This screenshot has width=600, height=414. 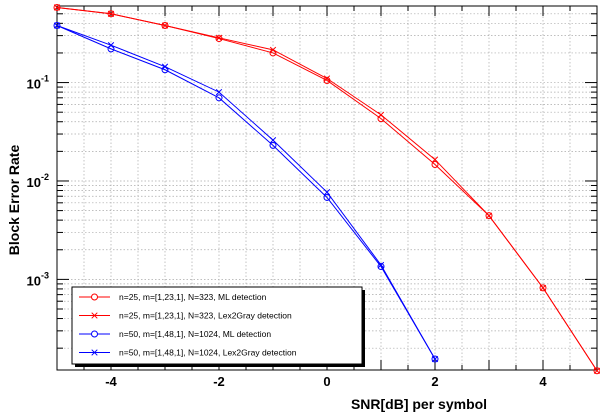 I want to click on x-tick-label: -2, so click(x=219, y=381).